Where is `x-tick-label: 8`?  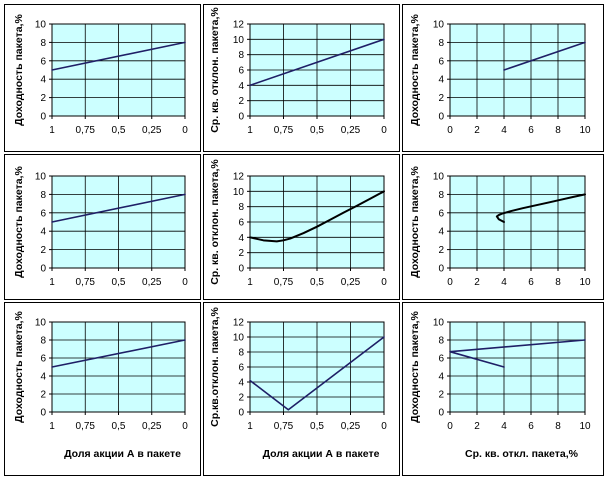 x-tick-label: 8 is located at coordinates (558, 130).